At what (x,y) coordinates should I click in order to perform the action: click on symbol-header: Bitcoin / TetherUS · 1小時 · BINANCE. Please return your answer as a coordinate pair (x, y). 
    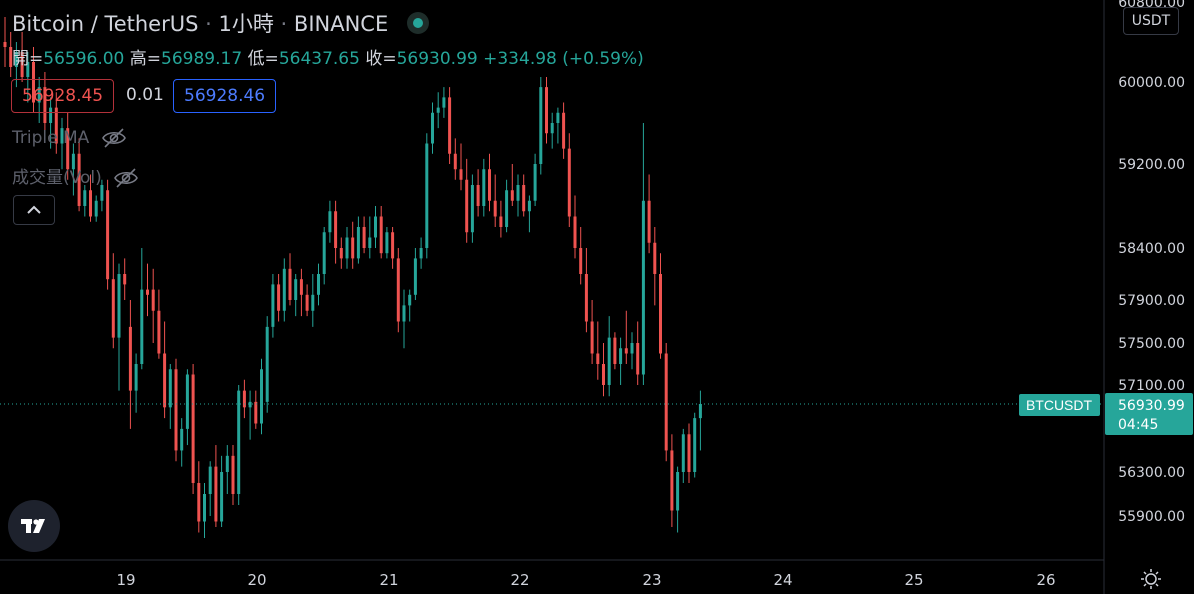
    Looking at the image, I should click on (220, 23).